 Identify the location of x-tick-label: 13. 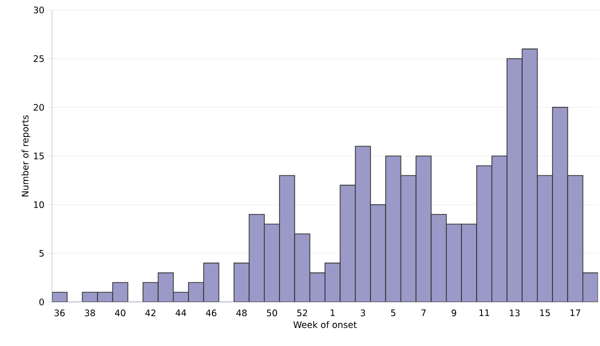
(515, 313).